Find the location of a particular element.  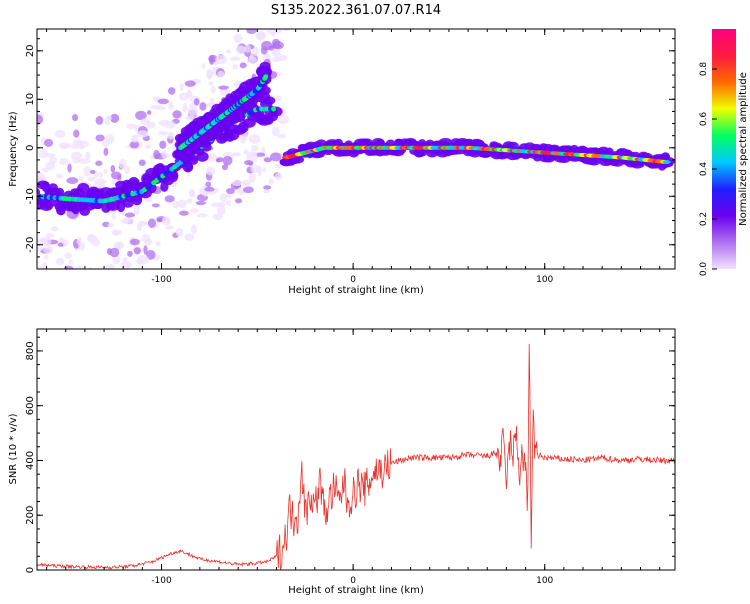

chart-title: S135.2022.361.07.07.R14 is located at coordinates (356, 10).